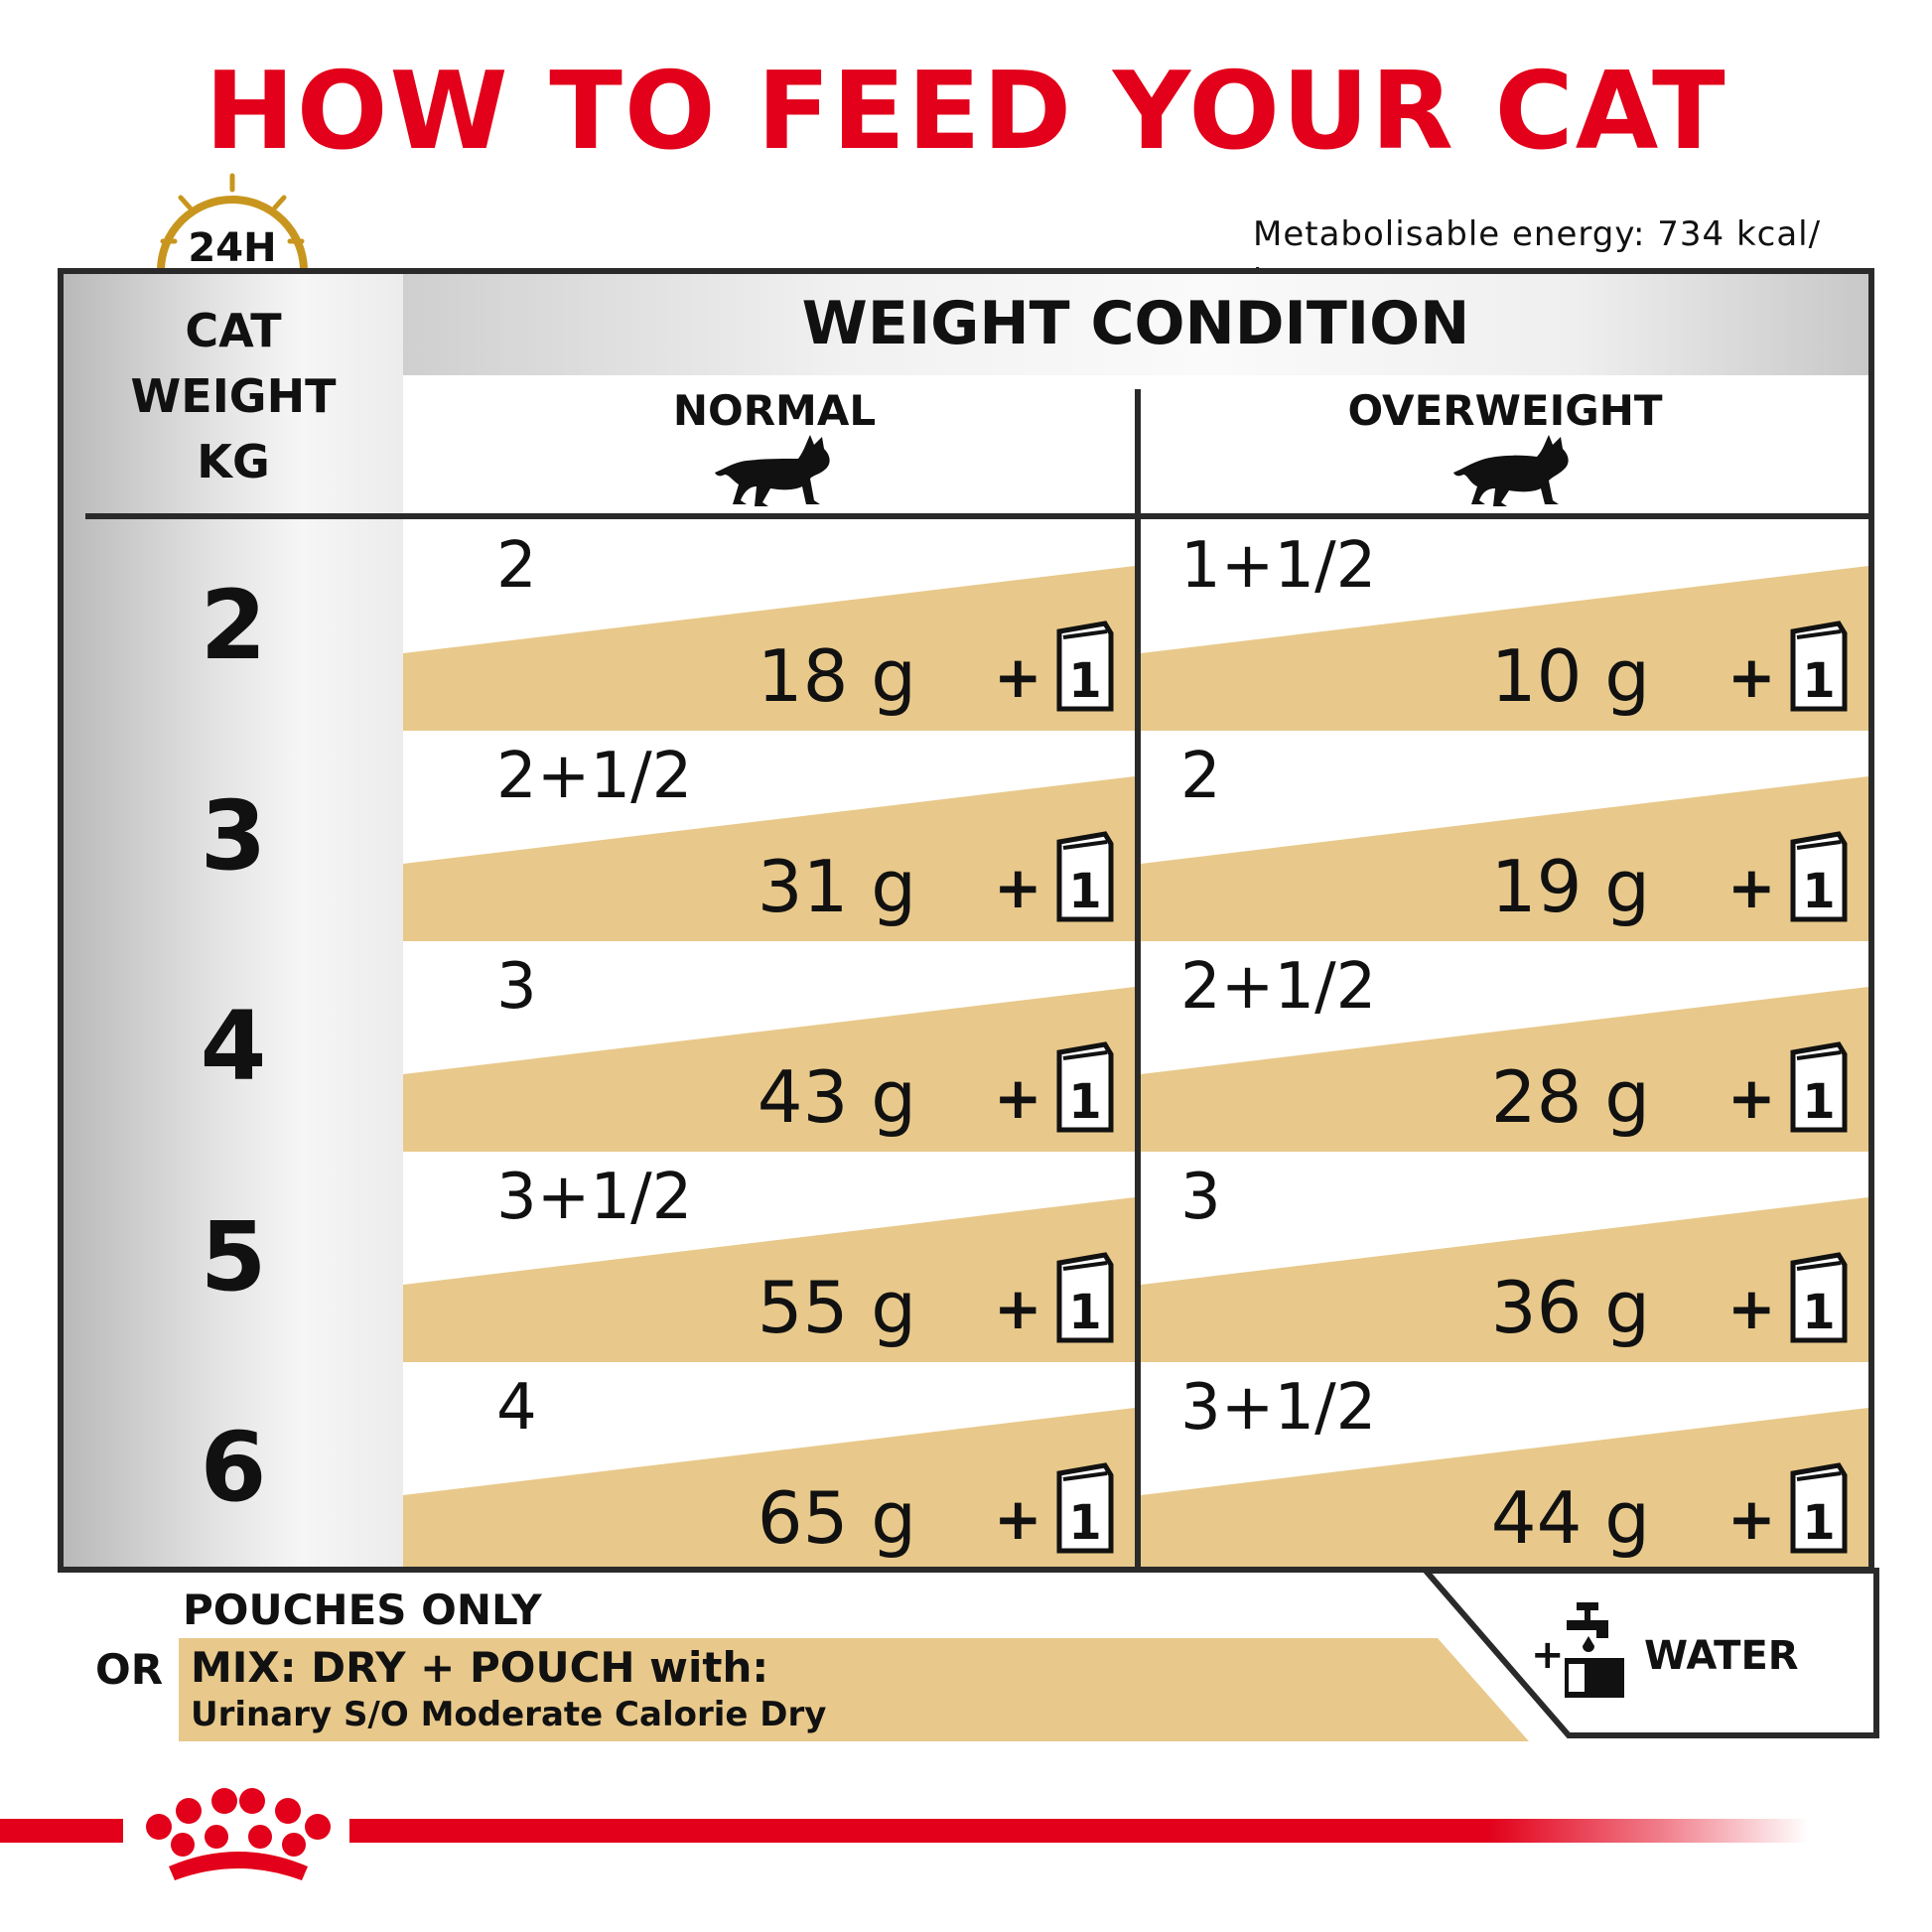 The image size is (1932, 1932). I want to click on overweight-cell: 2 19 g +1, so click(1504, 836).